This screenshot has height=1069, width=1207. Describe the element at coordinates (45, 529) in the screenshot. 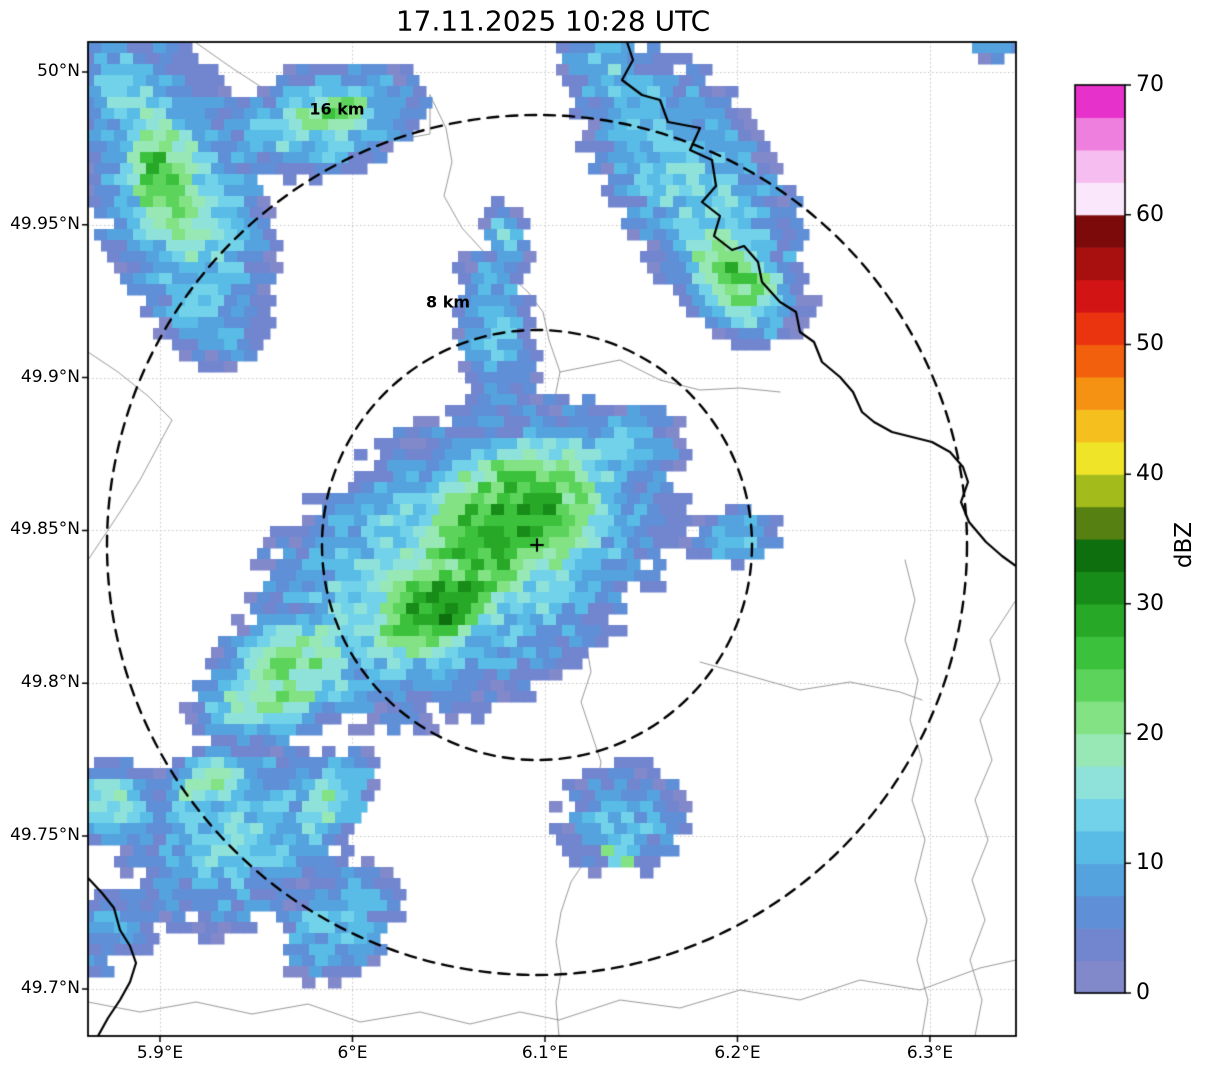

I see `y-tick-label: 49.85°N` at that location.